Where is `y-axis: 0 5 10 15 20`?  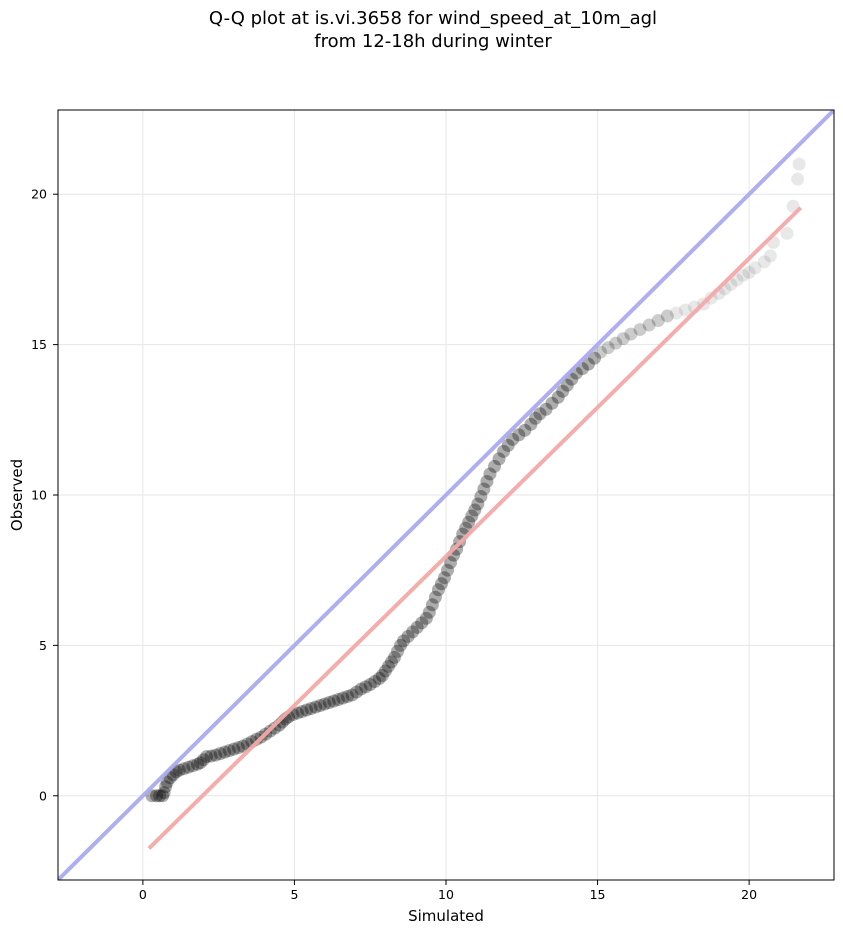
y-axis: 0 5 10 15 20 is located at coordinates (44, 495).